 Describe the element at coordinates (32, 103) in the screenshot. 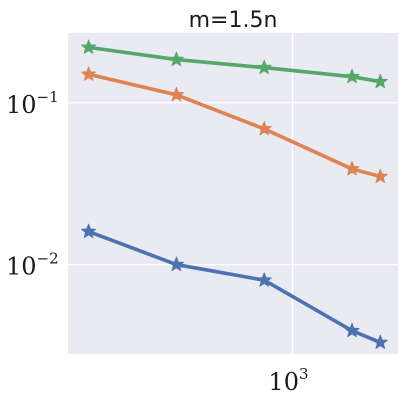

I see `y-tick-label-0: 10⁻¹` at that location.